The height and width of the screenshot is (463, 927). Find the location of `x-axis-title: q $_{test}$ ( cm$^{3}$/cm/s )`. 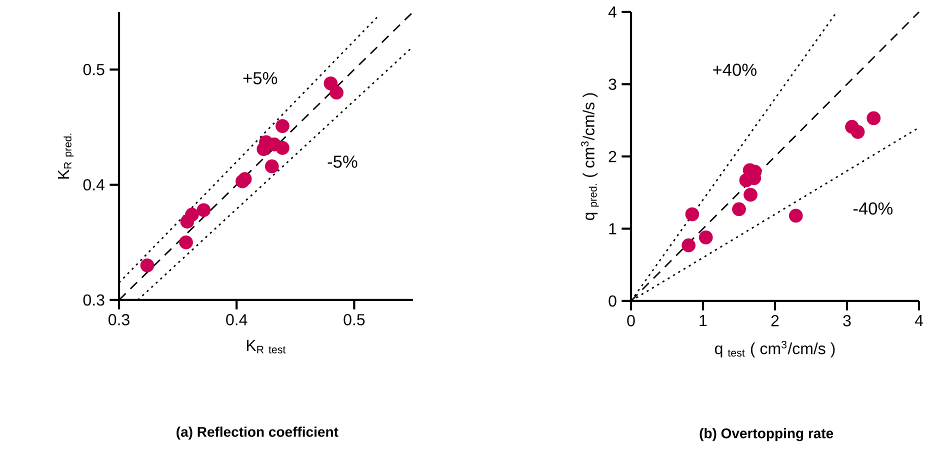

x-axis-title: q $_{test}$ ( cm$^{3}$/cm/s ) is located at coordinates (775, 349).